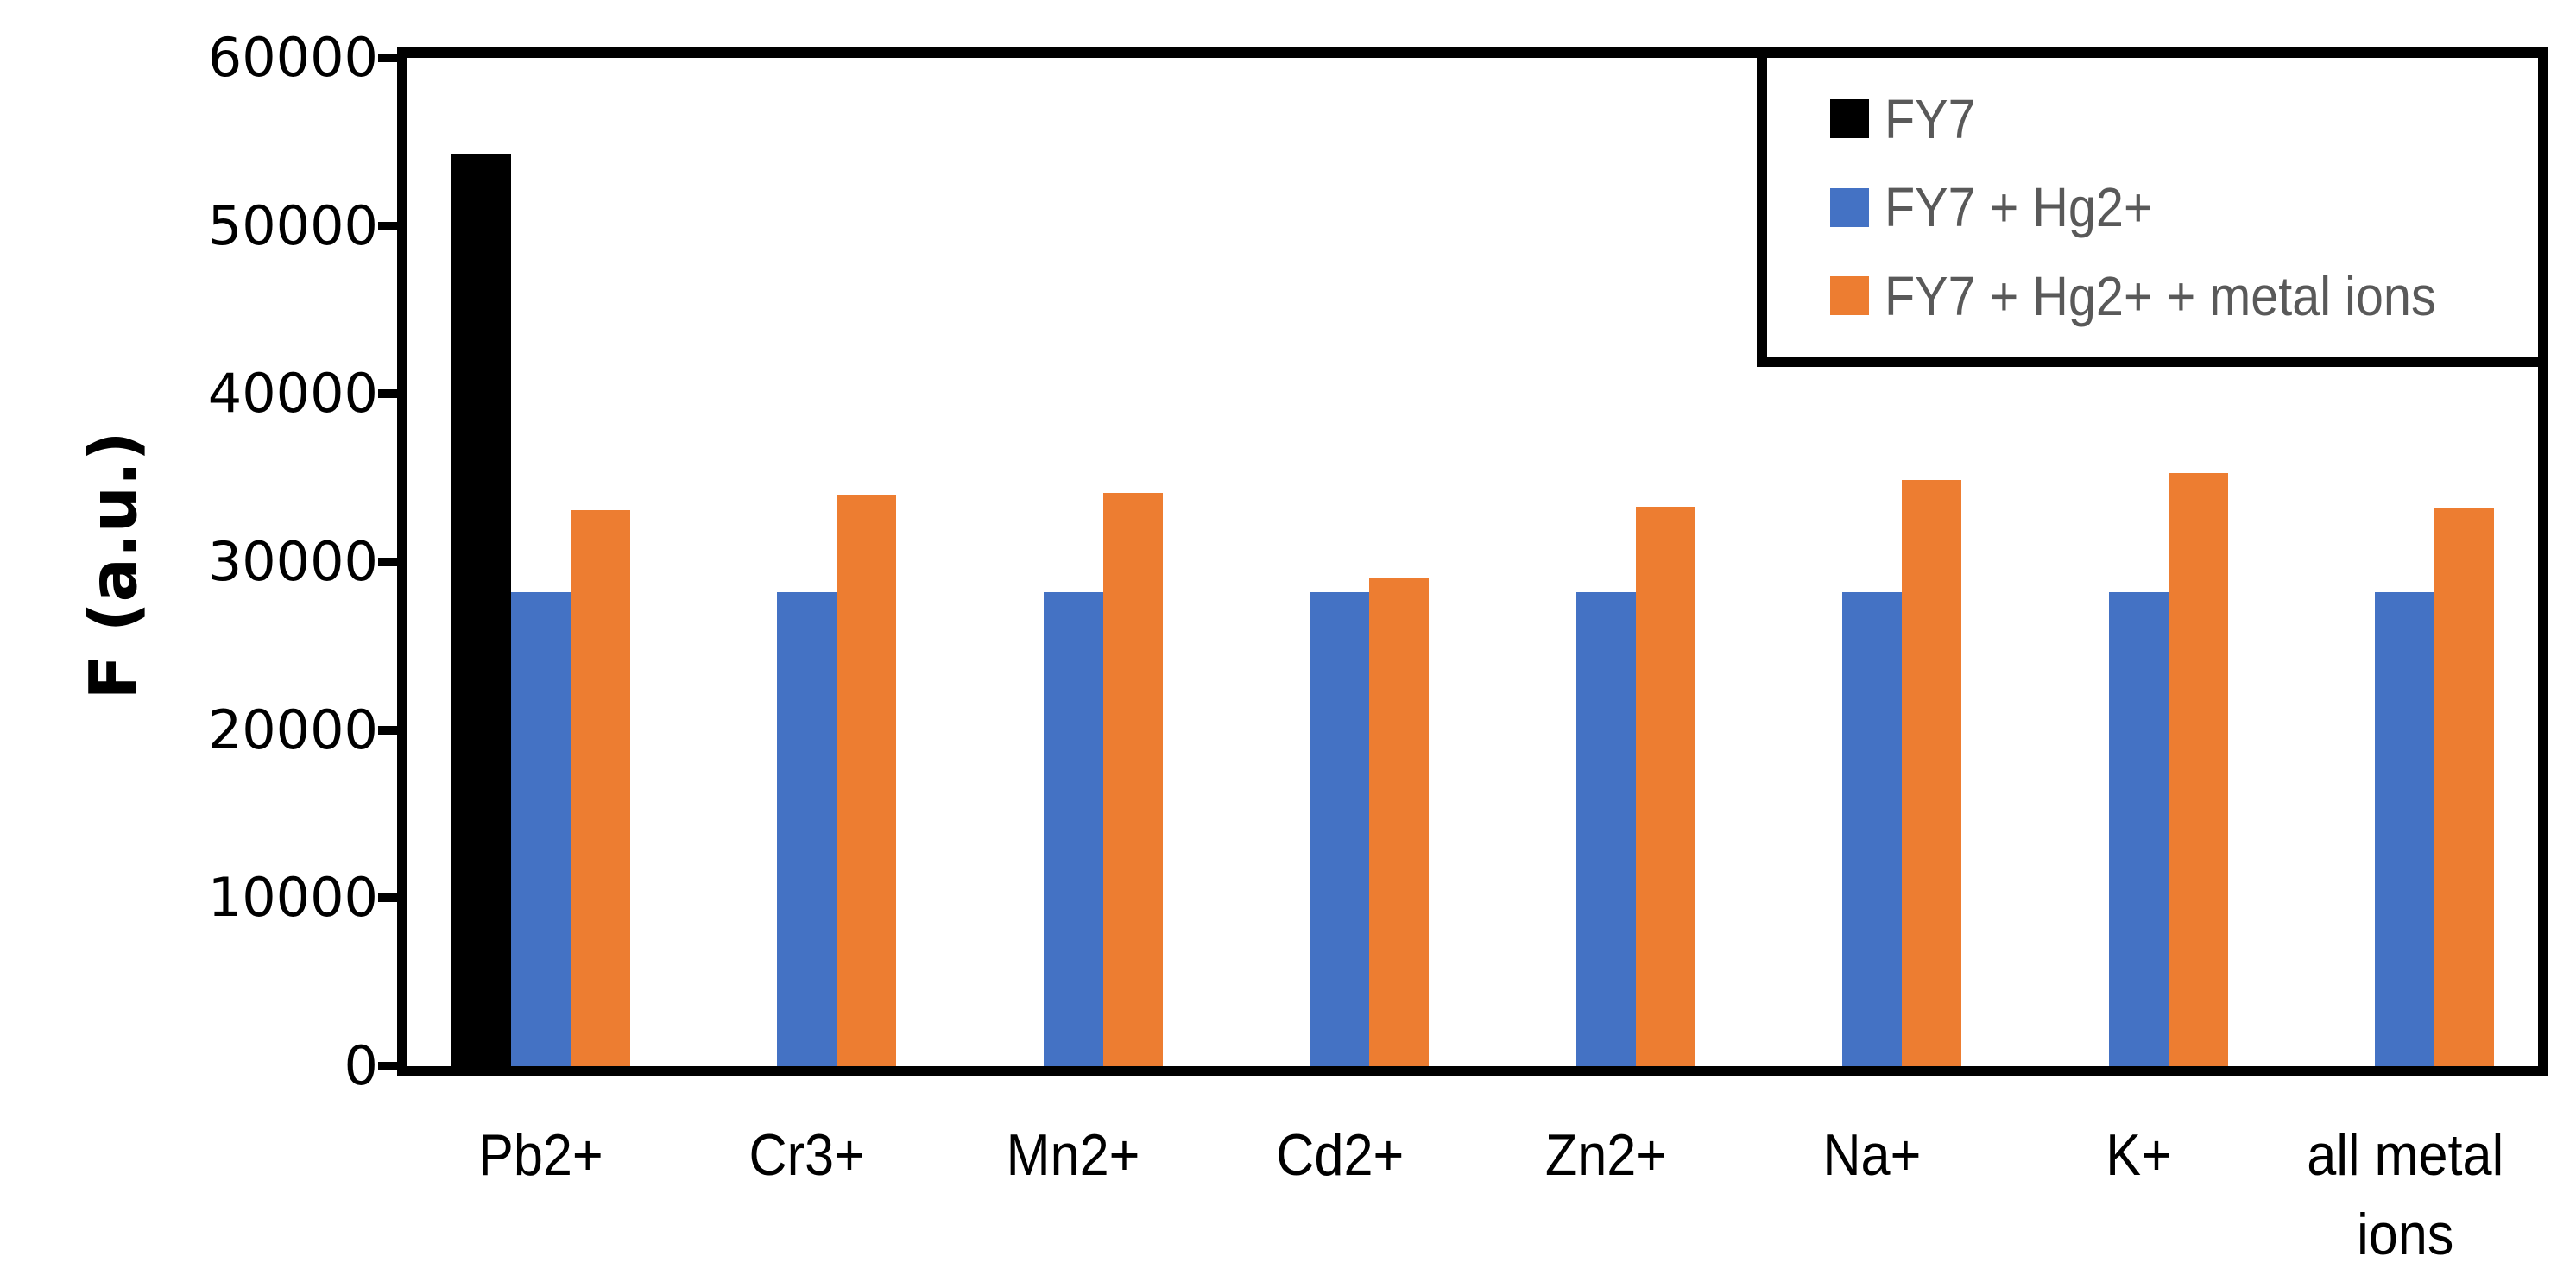  What do you see at coordinates (2160, 295) in the screenshot?
I see `legend-label: FY7 + Hg2+ + metal ions` at bounding box center [2160, 295].